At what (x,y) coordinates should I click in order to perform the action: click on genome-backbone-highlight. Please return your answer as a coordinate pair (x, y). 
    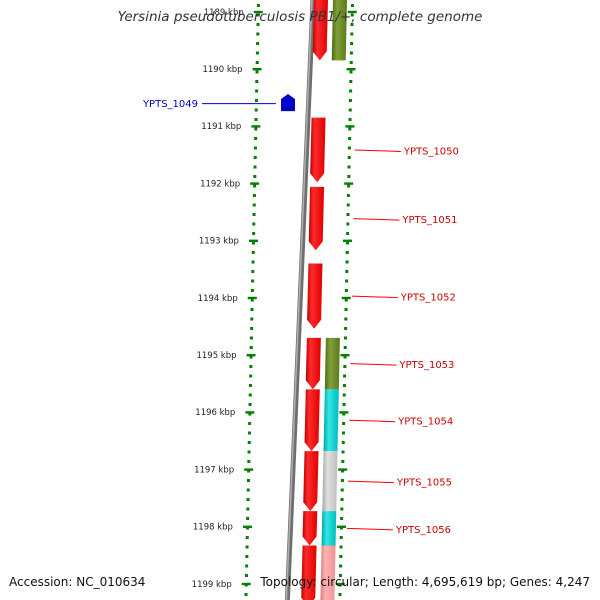
    Looking at the image, I should click on (299, 300).